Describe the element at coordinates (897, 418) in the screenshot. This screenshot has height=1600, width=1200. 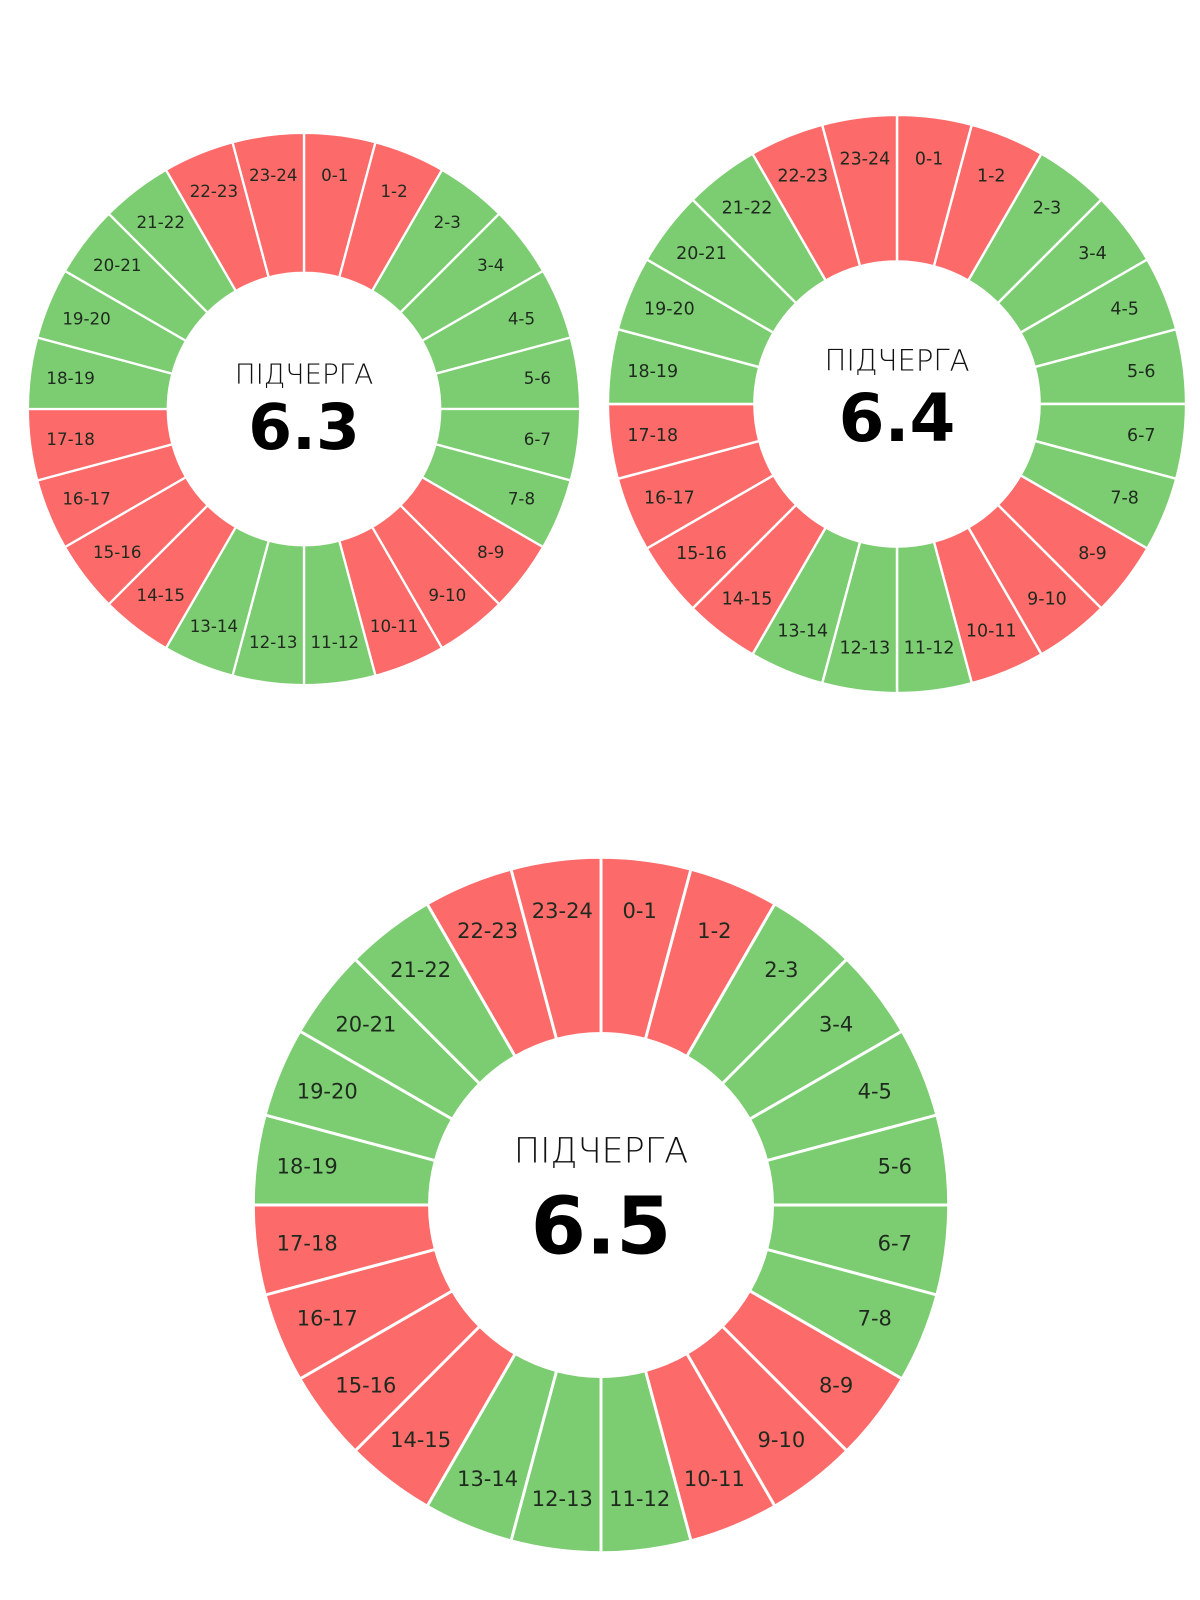
I see `queue-number: 6.4` at that location.